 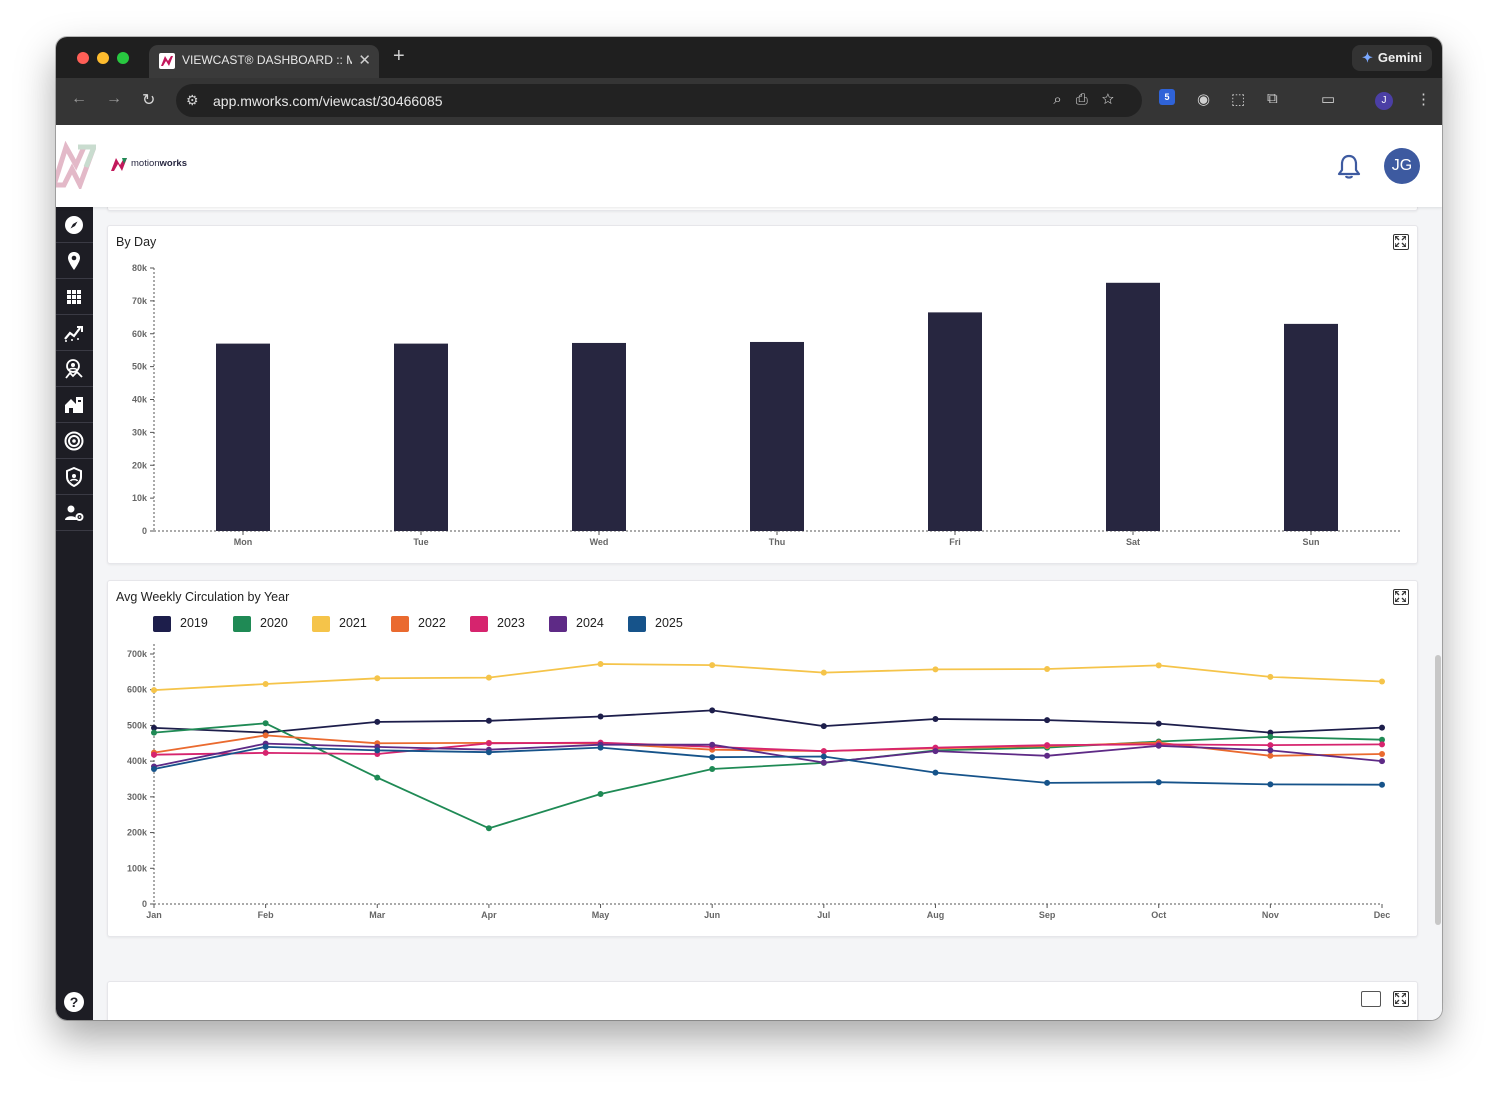 I want to click on point-2020-feb, so click(x=265, y=723).